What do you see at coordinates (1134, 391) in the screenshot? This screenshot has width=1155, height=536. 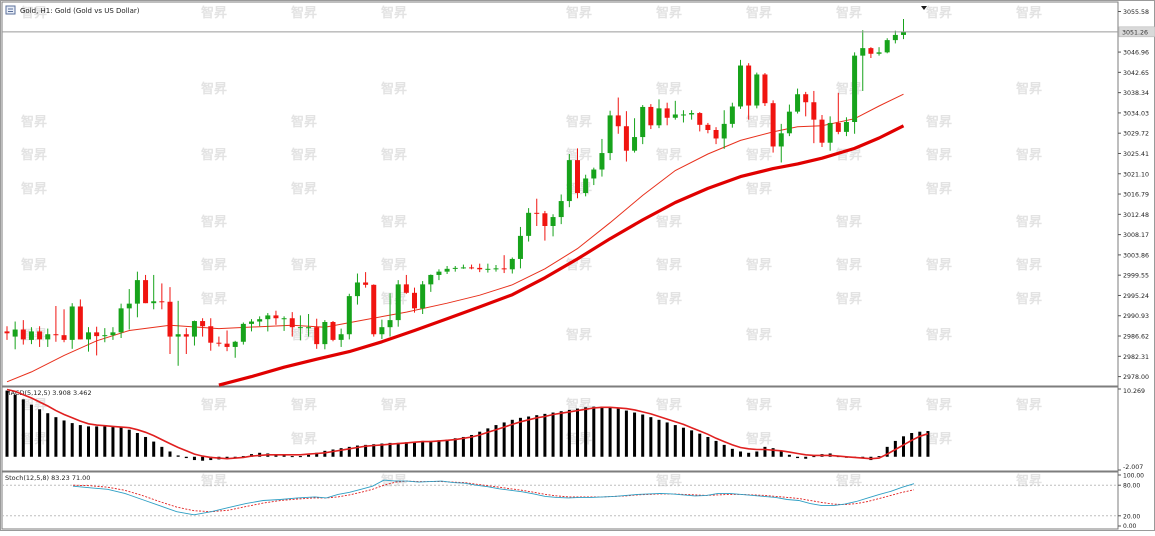 I see `macd-axis-label: 10.269` at bounding box center [1134, 391].